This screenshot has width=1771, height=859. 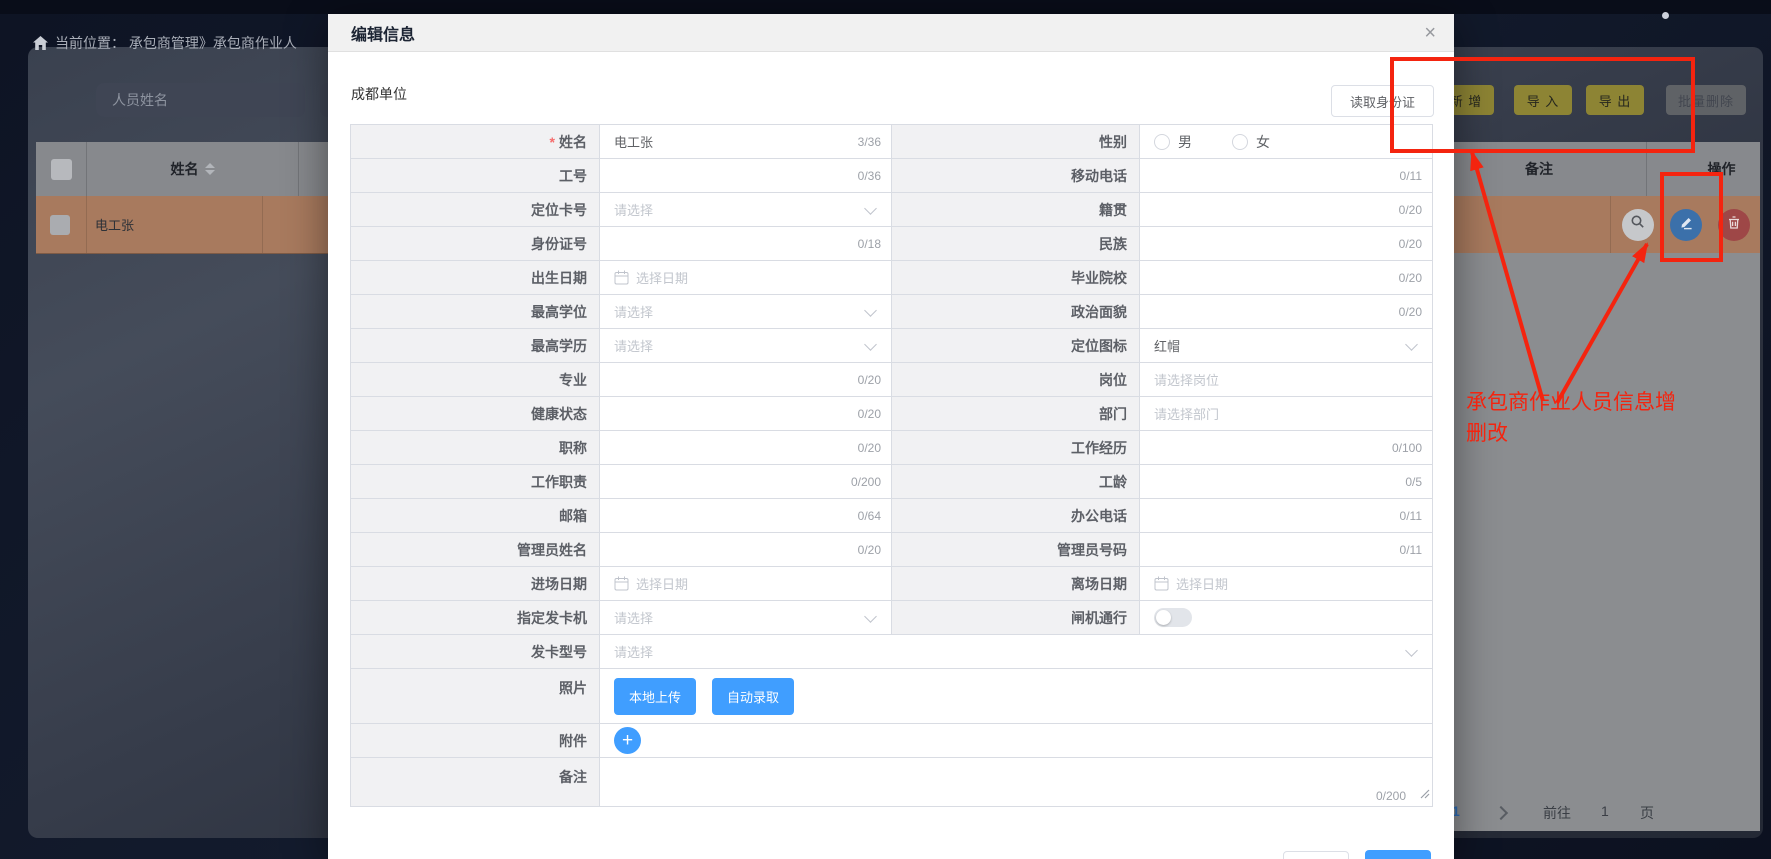 What do you see at coordinates (475, 142) in the screenshot?
I see `field-label-name: * 姓名` at bounding box center [475, 142].